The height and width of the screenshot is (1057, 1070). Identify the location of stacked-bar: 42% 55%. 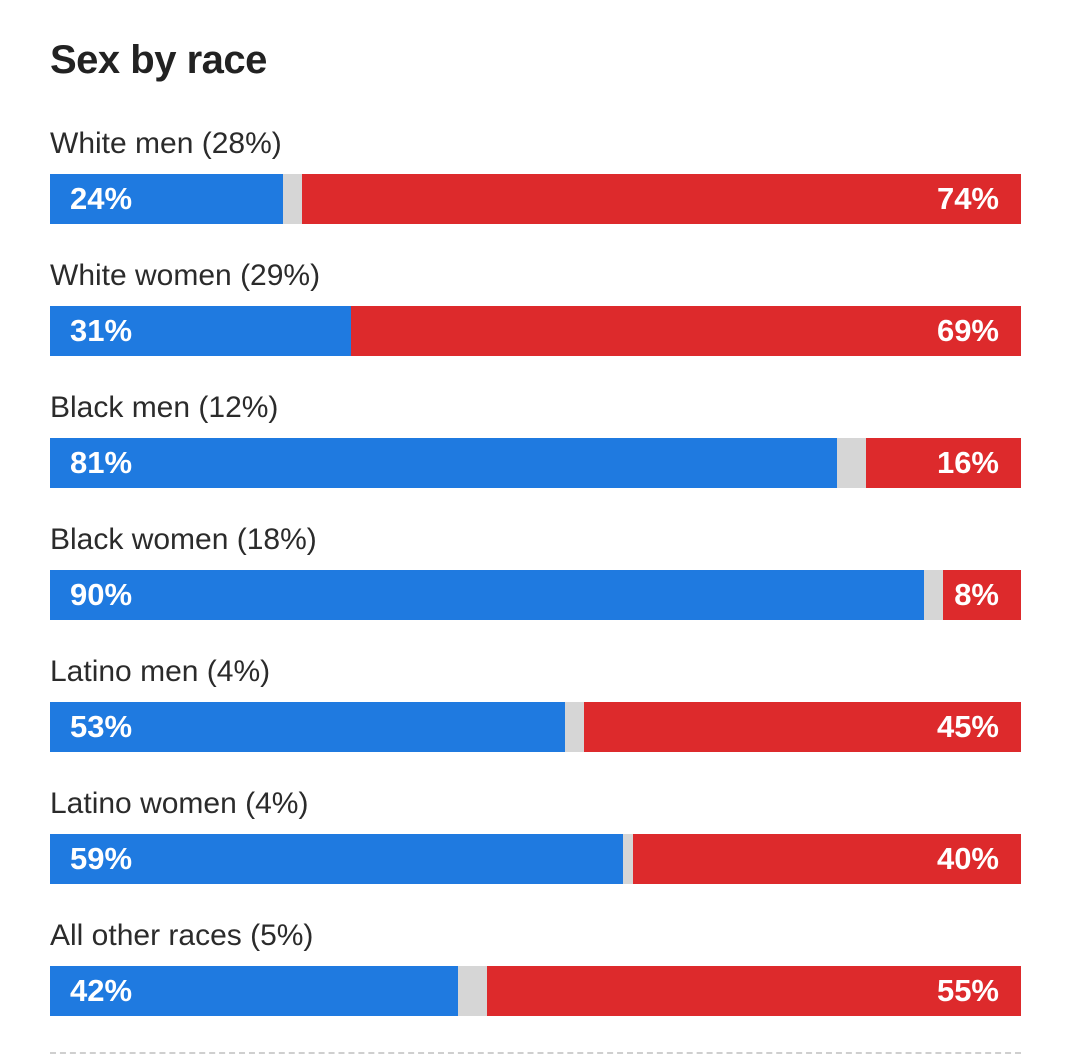
(535, 991).